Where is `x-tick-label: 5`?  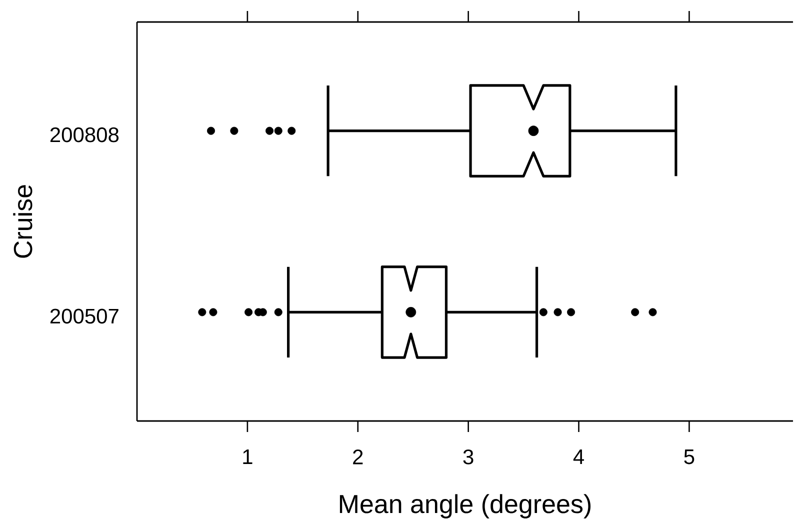
x-tick-label: 5 is located at coordinates (689, 457).